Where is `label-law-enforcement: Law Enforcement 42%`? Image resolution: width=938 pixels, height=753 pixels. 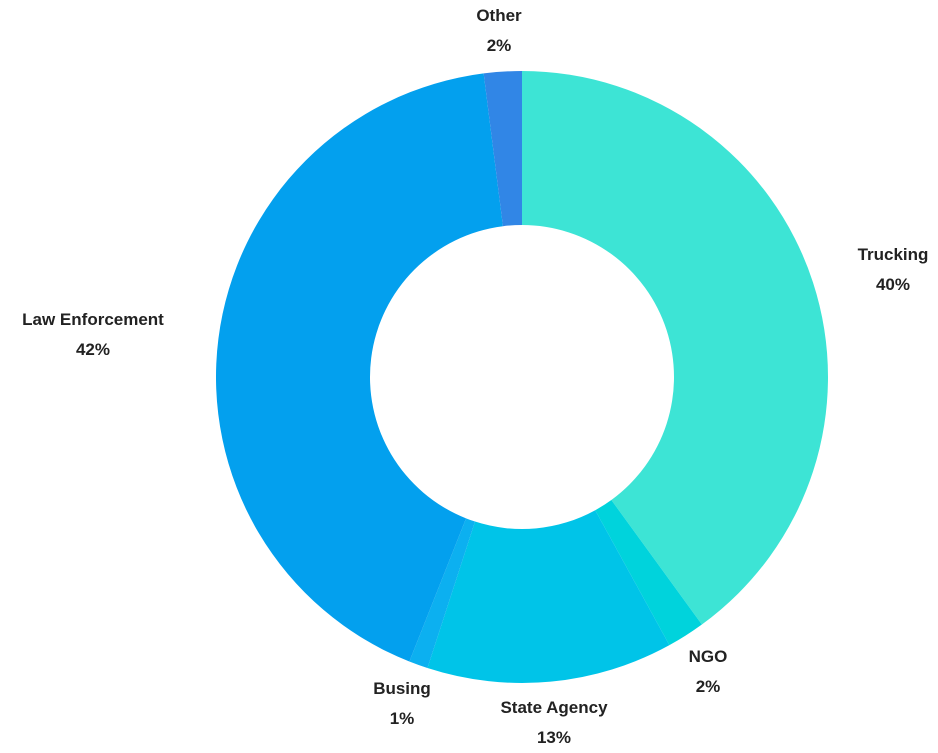 label-law-enforcement: Law Enforcement 42% is located at coordinates (93, 335).